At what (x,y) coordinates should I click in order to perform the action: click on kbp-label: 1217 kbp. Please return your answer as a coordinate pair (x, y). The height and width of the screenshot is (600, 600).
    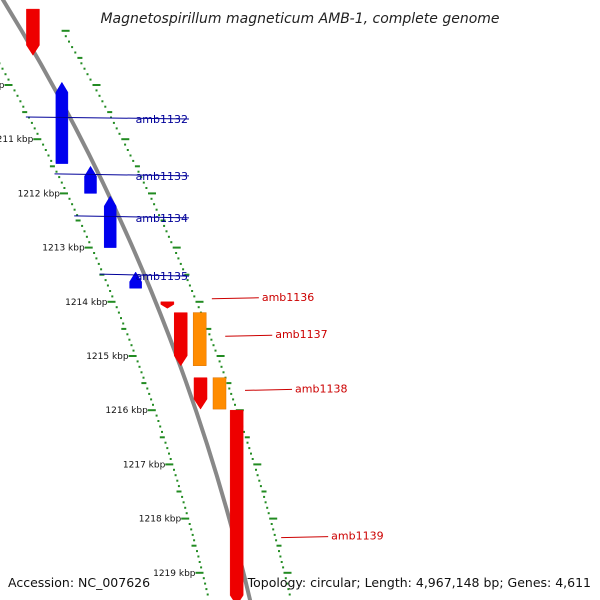
    Looking at the image, I should click on (144, 465).